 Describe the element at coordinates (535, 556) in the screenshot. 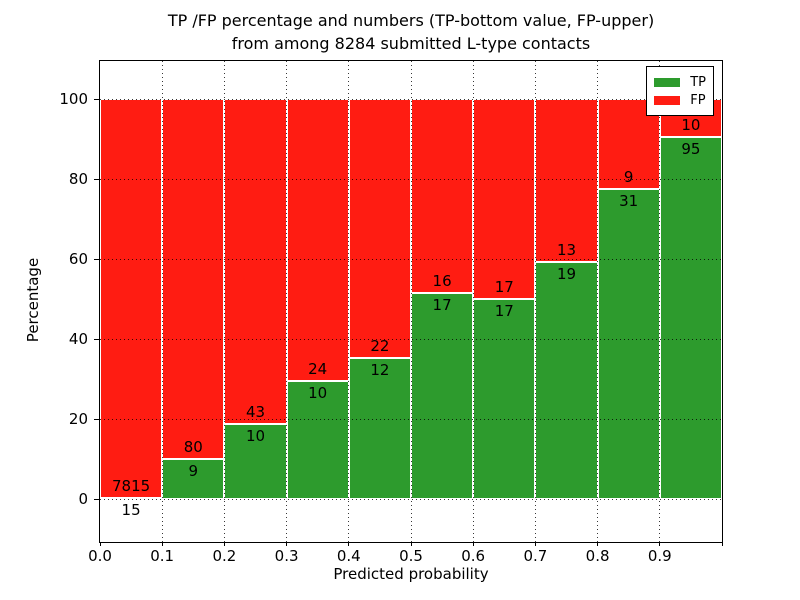

I see `x-tick-label: 0.7` at that location.